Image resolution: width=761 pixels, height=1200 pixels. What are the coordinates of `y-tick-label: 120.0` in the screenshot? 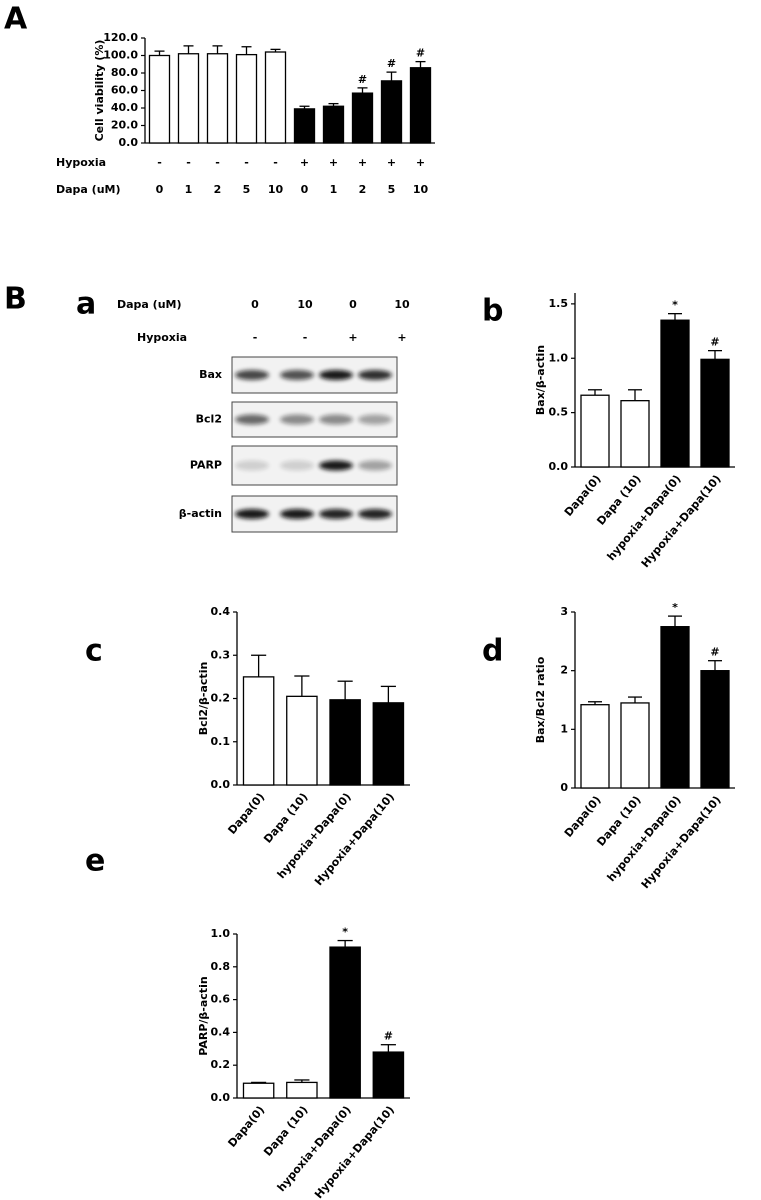 It's located at (120, 37).